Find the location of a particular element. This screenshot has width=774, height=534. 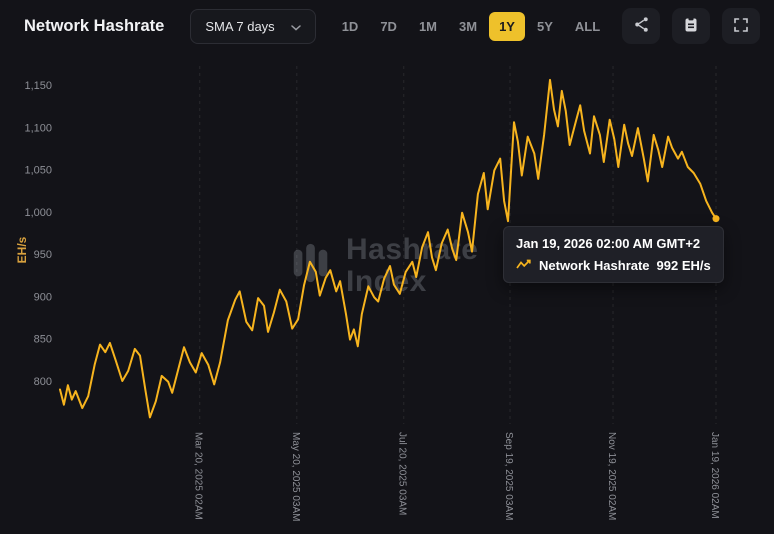

copy-button is located at coordinates (691, 26).